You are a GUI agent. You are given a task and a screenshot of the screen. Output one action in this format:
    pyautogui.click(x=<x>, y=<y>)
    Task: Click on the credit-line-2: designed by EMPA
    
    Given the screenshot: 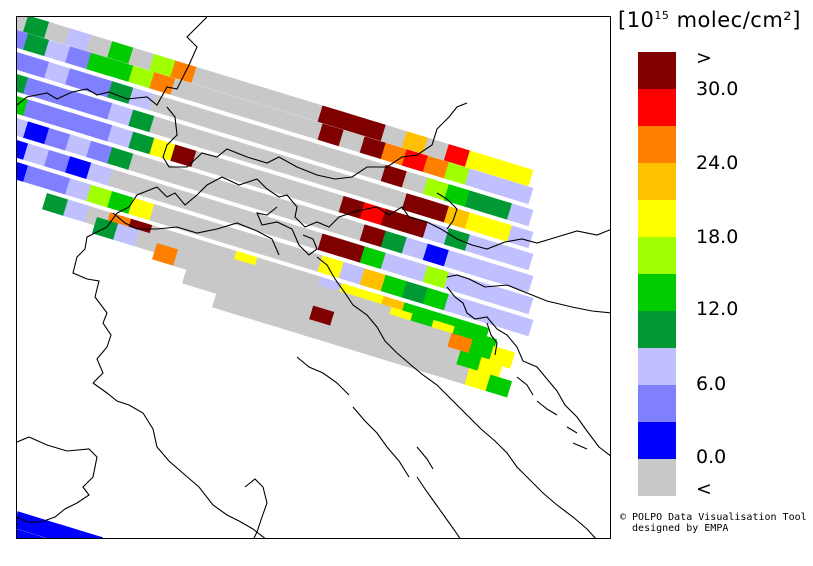 What is the action you would take?
    pyautogui.click(x=674, y=528)
    